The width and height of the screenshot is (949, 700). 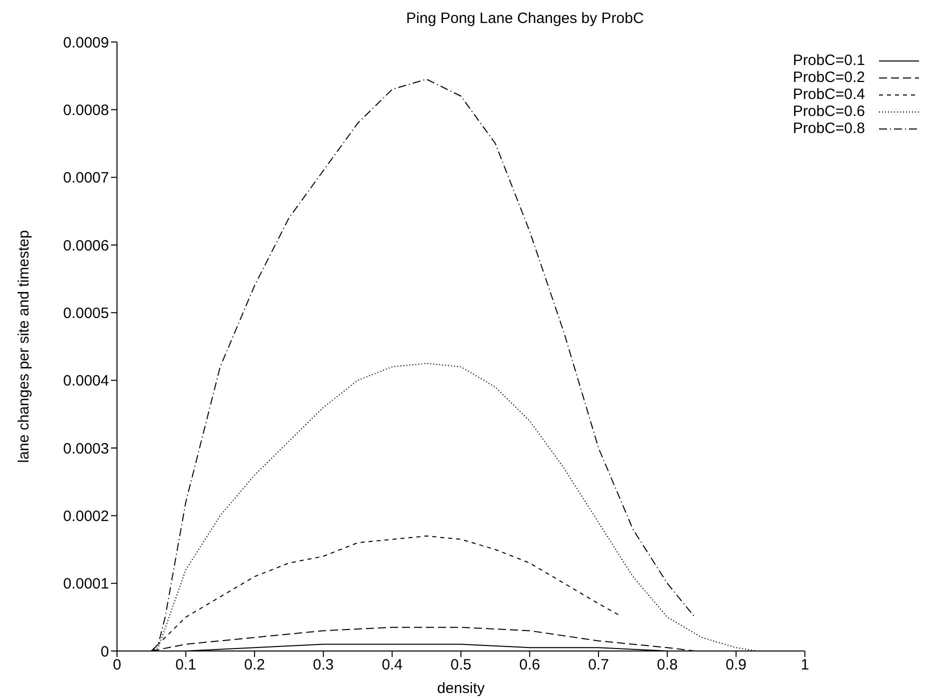 I want to click on legend-label: ProbC=0.8, so click(x=828, y=128).